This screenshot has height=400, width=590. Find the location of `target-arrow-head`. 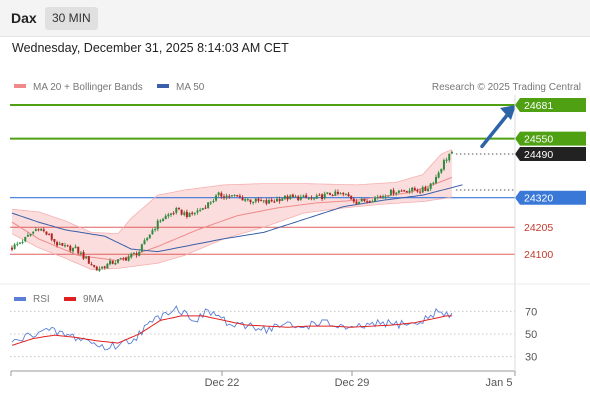

target-arrow-head is located at coordinates (508, 113).